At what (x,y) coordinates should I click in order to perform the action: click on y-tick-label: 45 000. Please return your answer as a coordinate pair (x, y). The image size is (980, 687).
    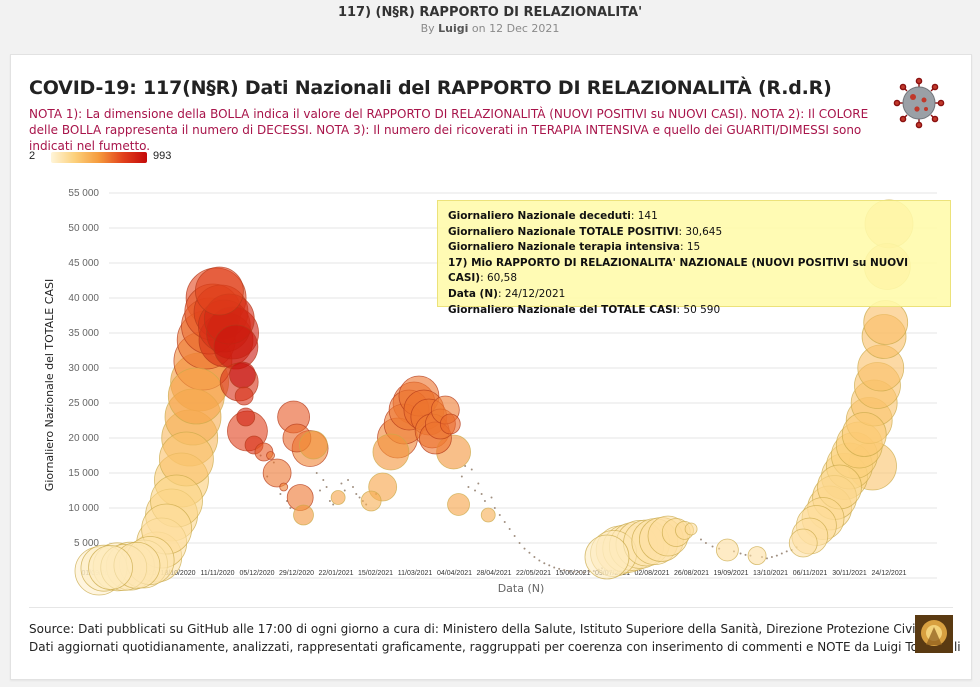
    Looking at the image, I should click on (83, 263).